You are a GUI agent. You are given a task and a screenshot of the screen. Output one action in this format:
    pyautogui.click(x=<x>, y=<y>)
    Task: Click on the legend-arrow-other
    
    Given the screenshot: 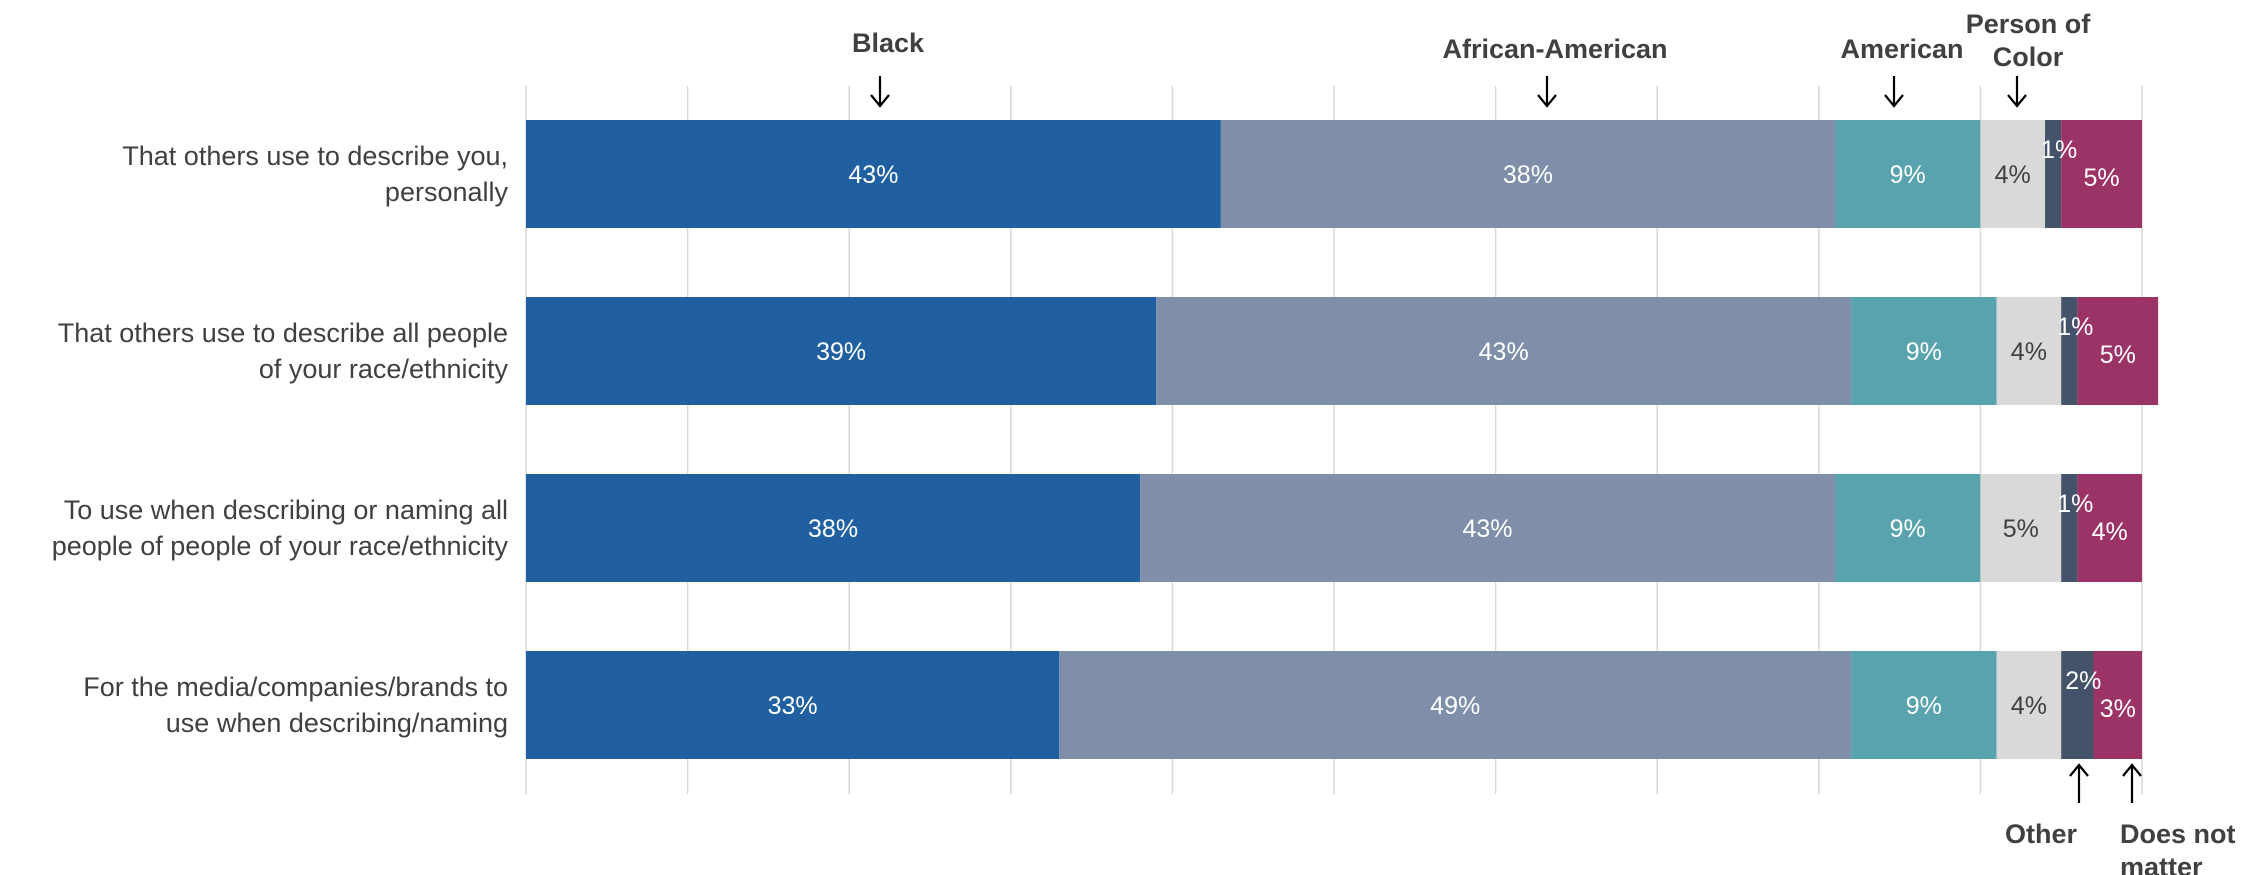 What is the action you would take?
    pyautogui.click(x=2079, y=783)
    